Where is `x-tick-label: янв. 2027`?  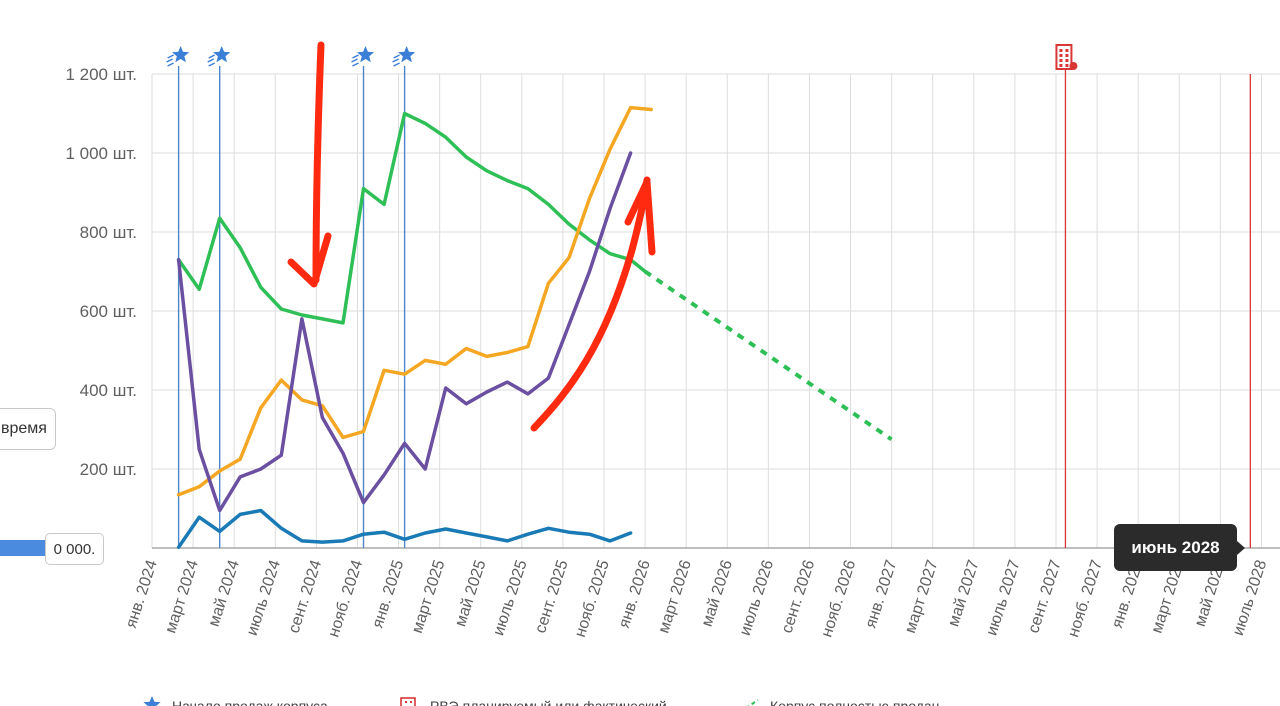 x-tick-label: янв. 2027 is located at coordinates (881, 594).